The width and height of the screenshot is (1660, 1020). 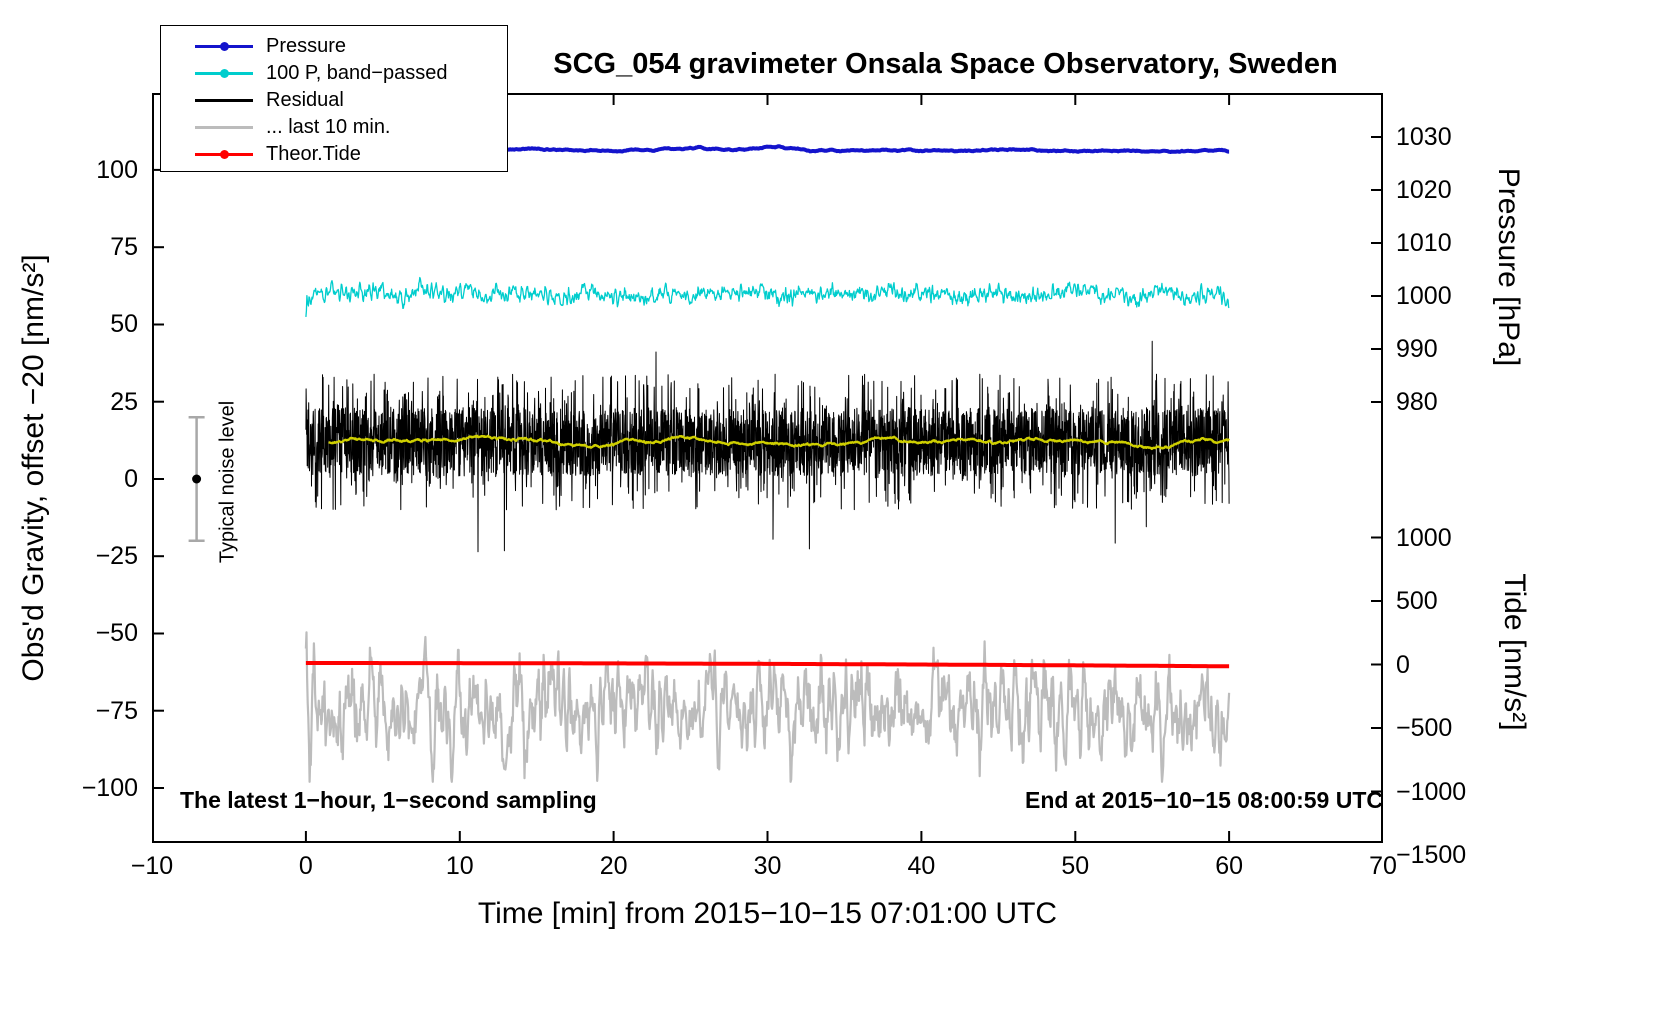 What do you see at coordinates (459, 866) in the screenshot?
I see `x-tick-label: 10` at bounding box center [459, 866].